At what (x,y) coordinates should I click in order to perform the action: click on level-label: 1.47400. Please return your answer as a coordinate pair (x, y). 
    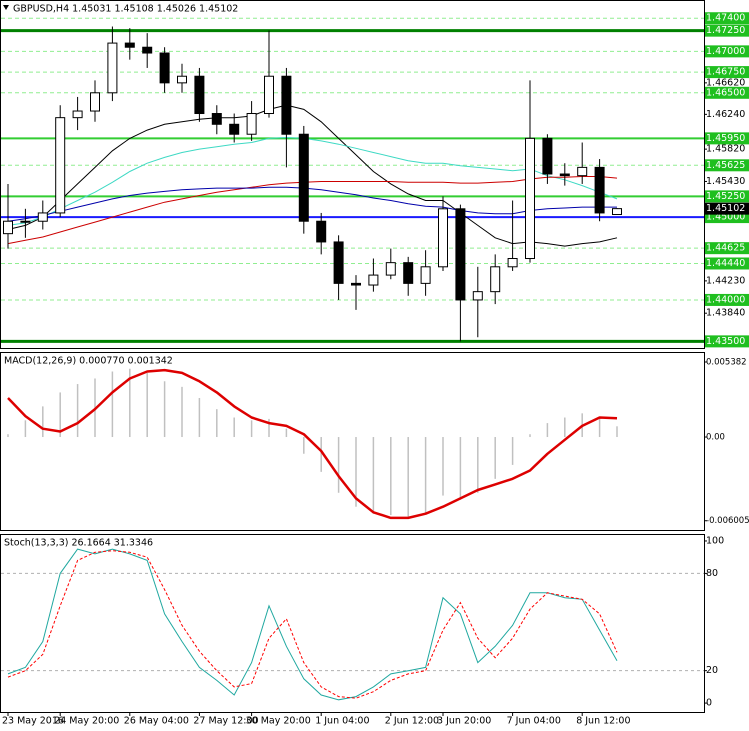
    Looking at the image, I should click on (725, 18).